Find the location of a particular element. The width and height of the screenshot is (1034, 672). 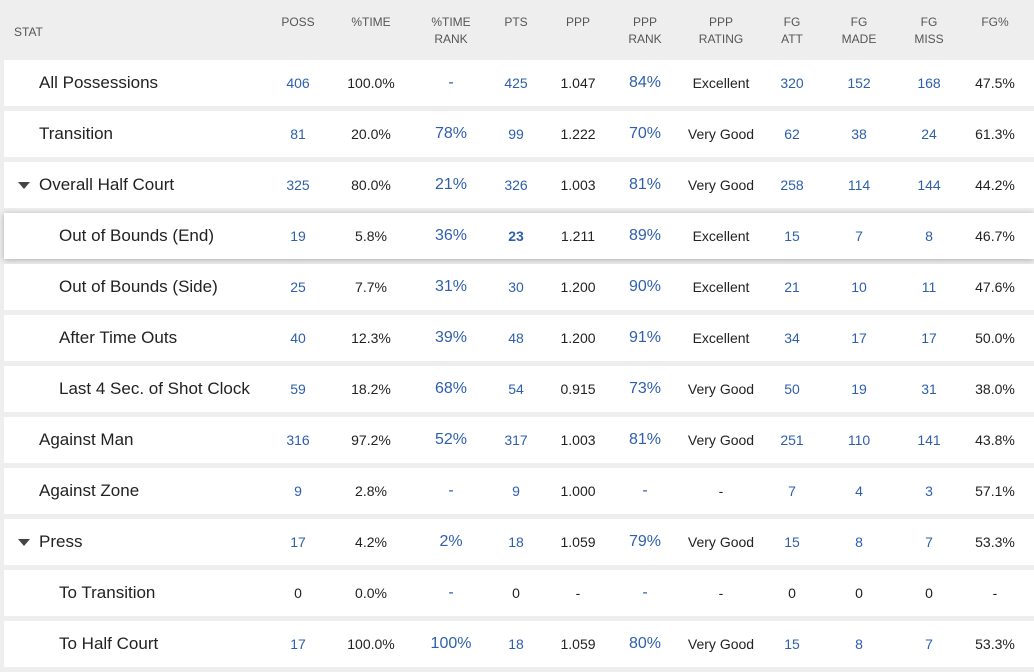

stat-cell: 251 is located at coordinates (792, 440).